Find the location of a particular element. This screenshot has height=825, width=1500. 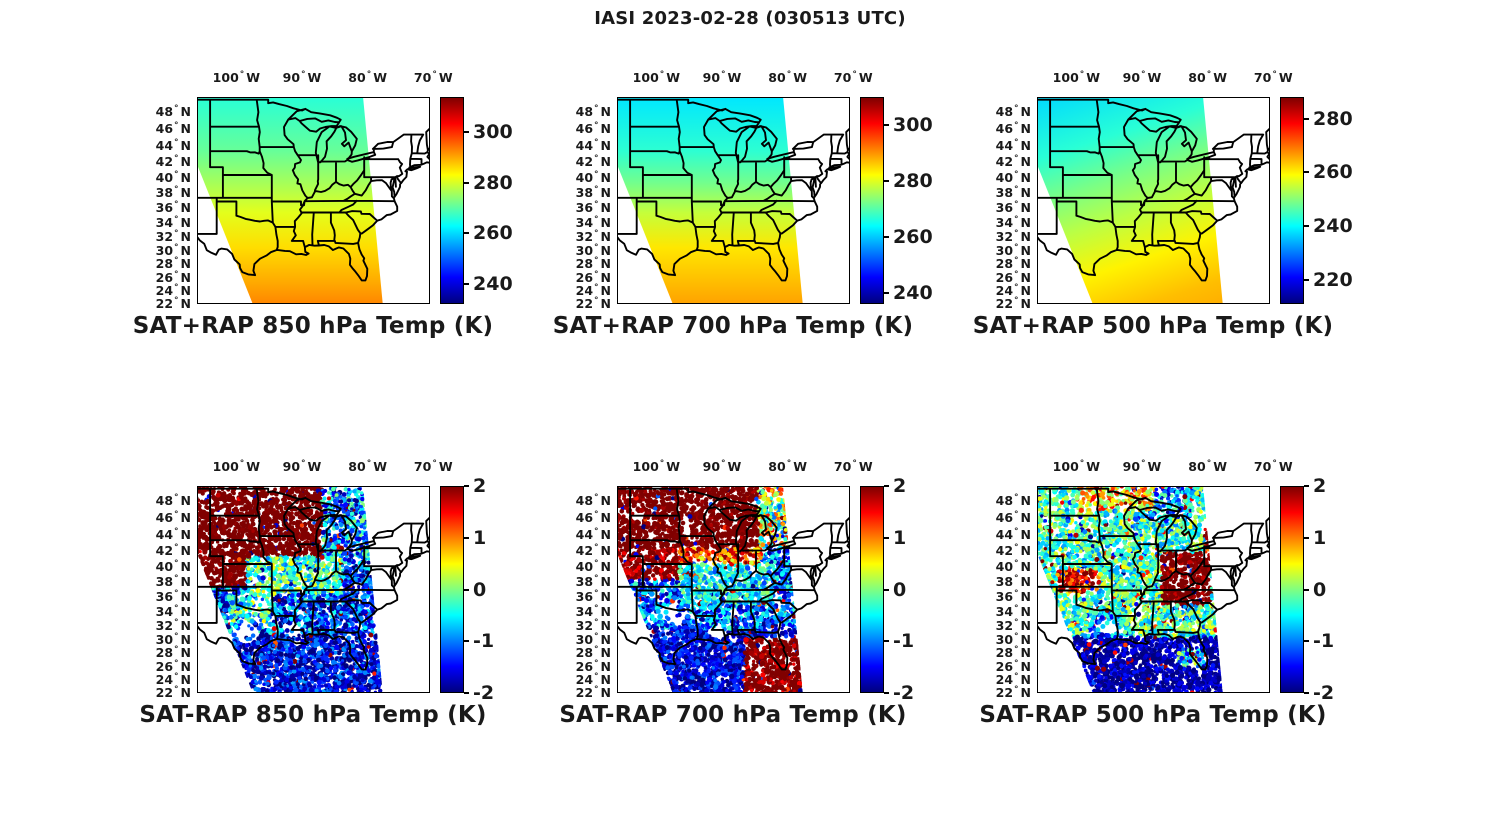

state-borders is located at coordinates (733, 200).